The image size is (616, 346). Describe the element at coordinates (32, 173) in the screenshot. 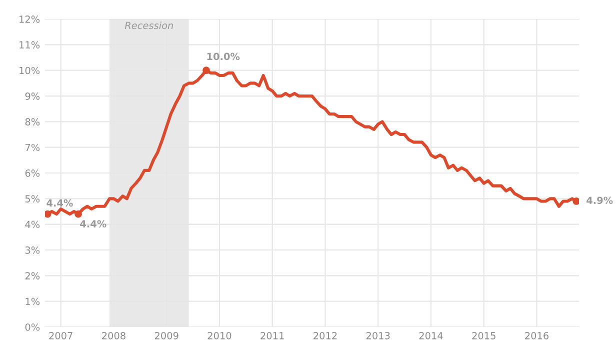

I see `y-tick-label: 6%` at that location.